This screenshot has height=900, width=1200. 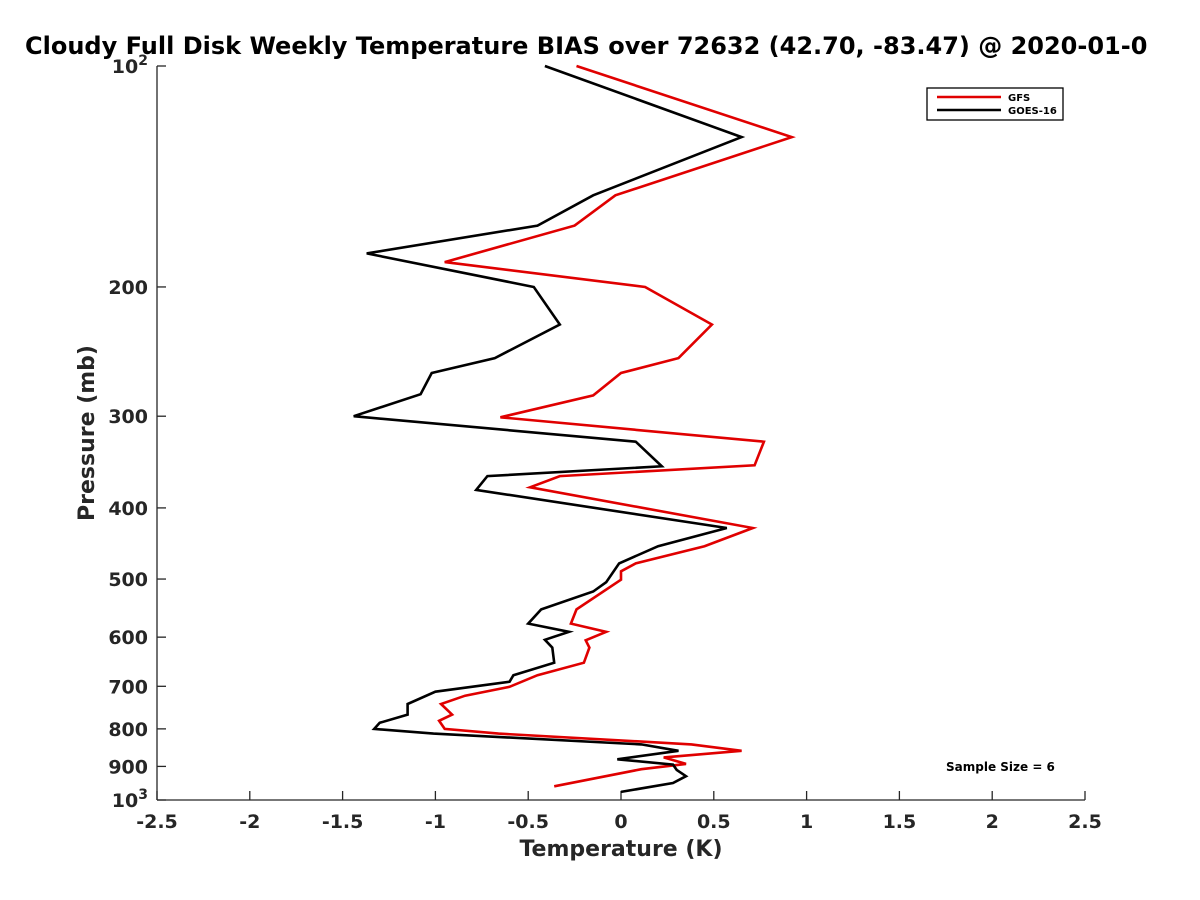 I want to click on sample-size-annotation: Sample Size = 6, so click(x=1000, y=767).